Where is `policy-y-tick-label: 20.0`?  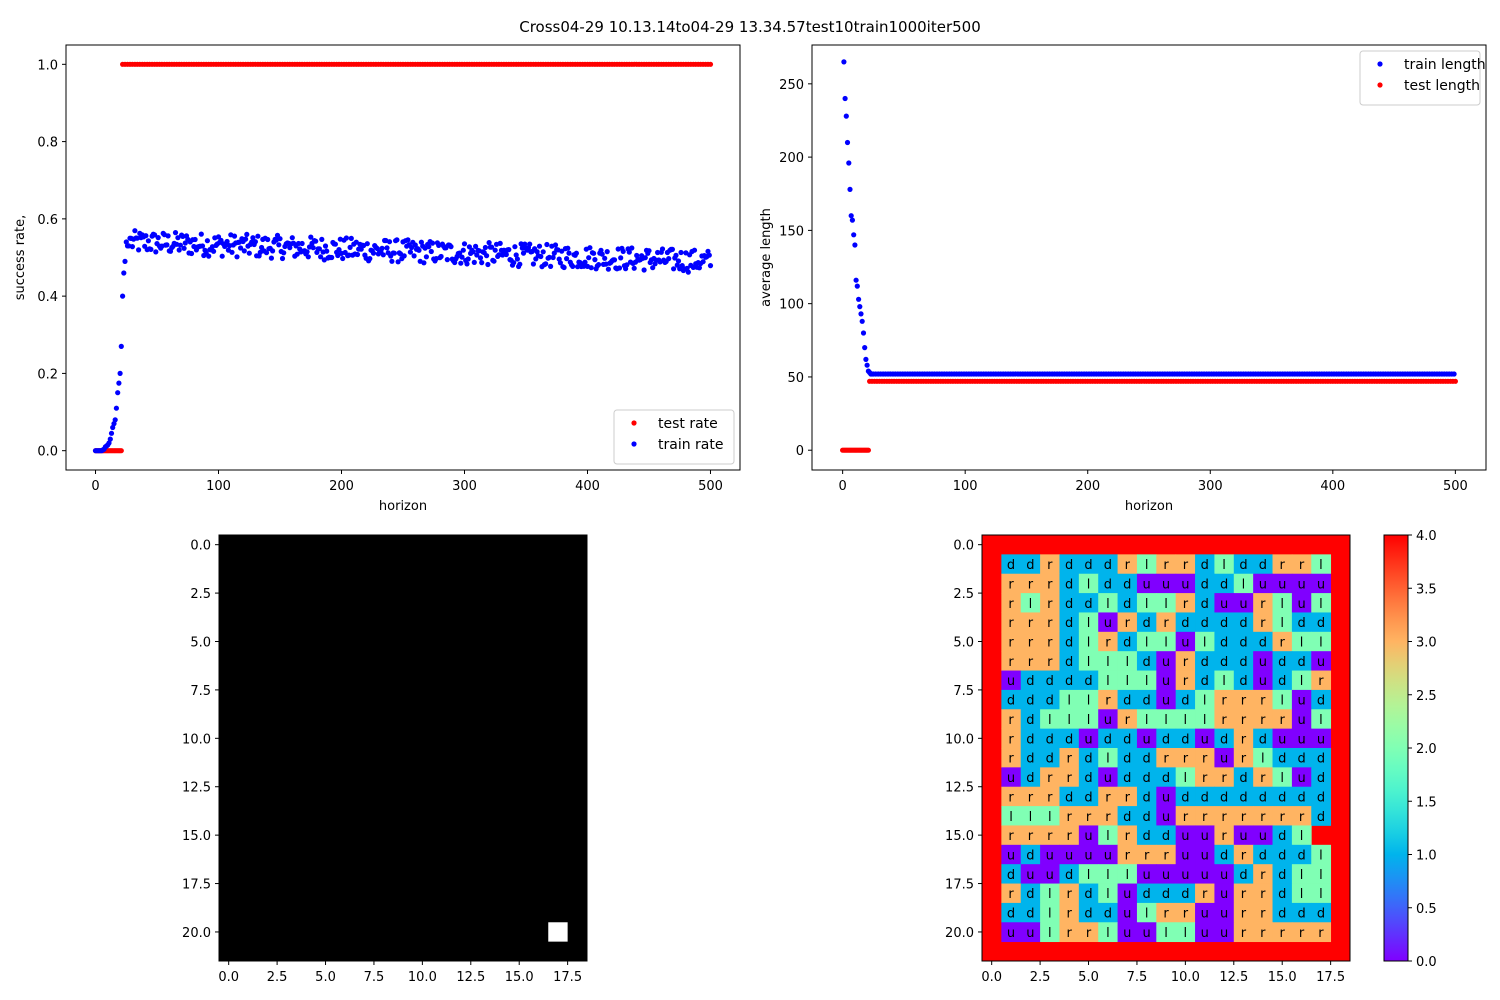
policy-y-tick-label: 20.0 is located at coordinates (959, 933).